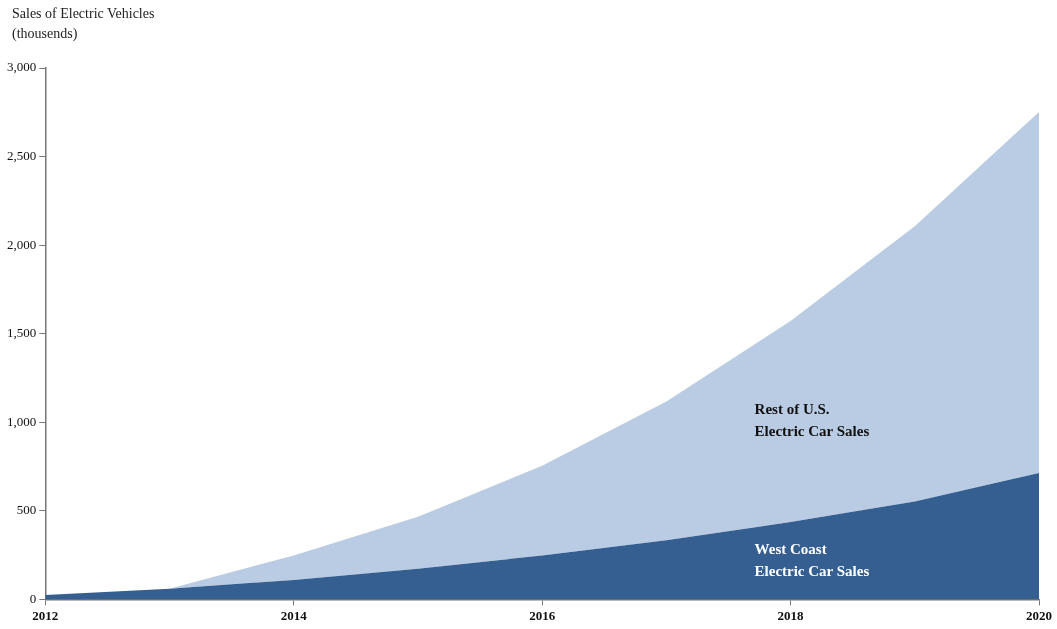 Image resolution: width=1057 pixels, height=629 pixels. What do you see at coordinates (22, 244) in the screenshot?
I see `y-tick-label: 2,000` at bounding box center [22, 244].